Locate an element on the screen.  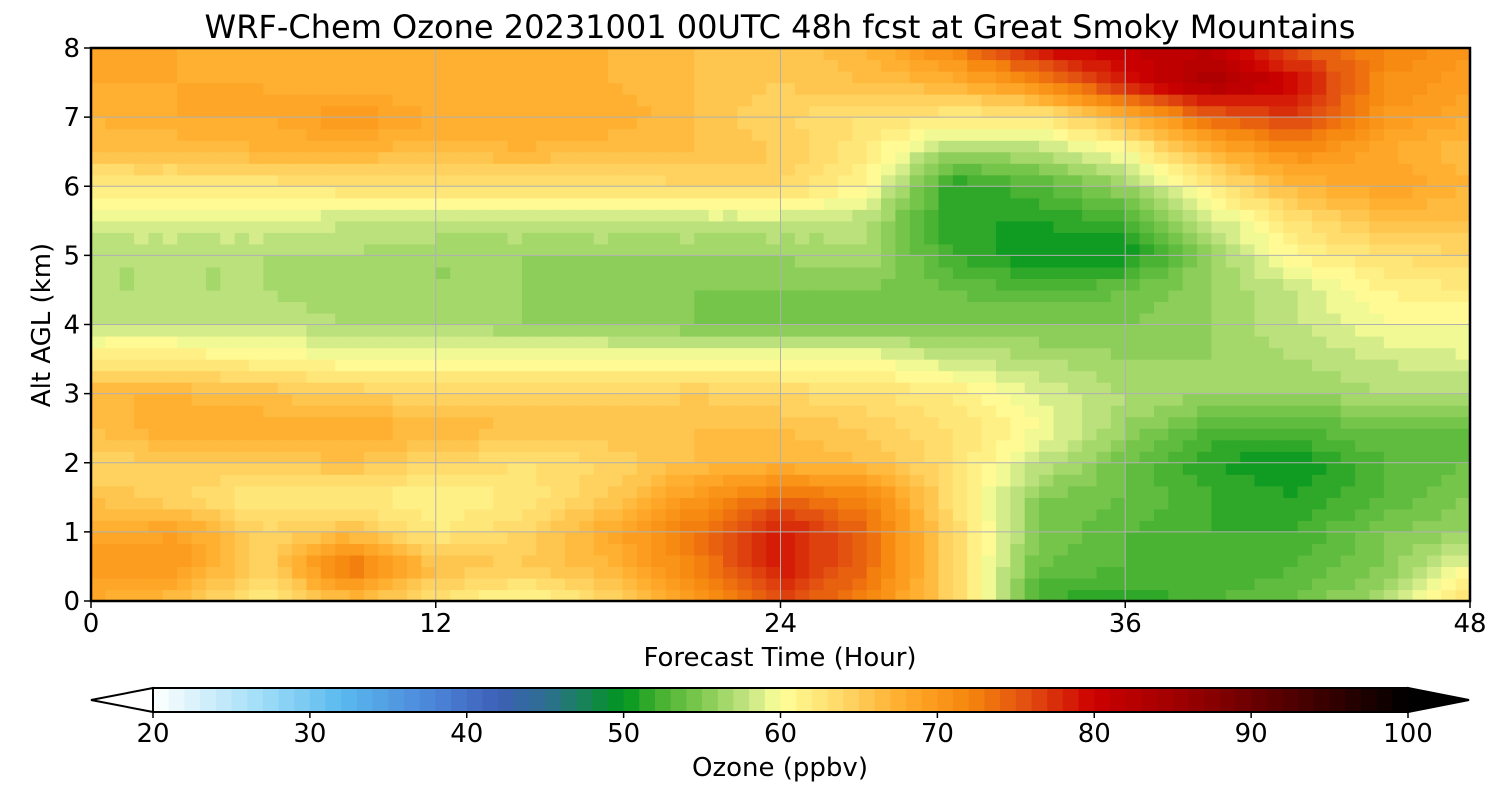
colorbar-tick-label: 90 is located at coordinates (1251, 734).